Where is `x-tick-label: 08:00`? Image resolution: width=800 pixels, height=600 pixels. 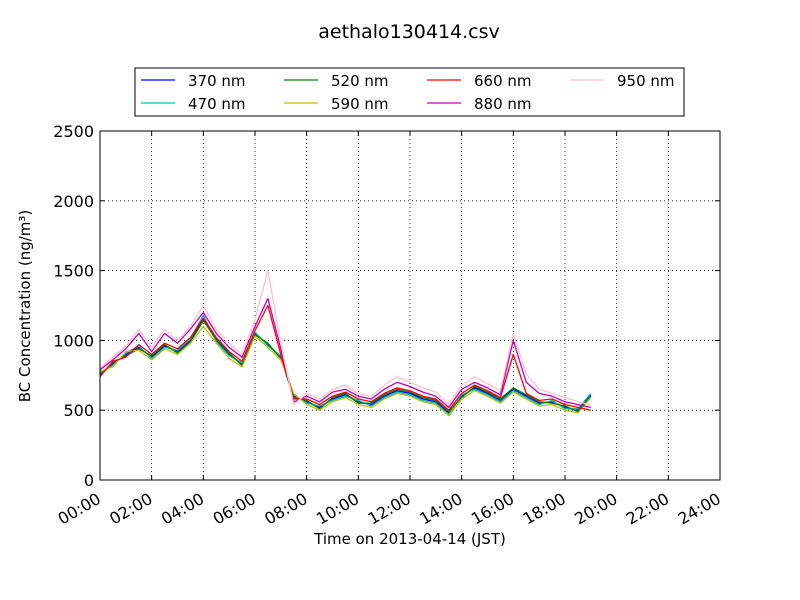 x-tick-label: 08:00 is located at coordinates (285, 509).